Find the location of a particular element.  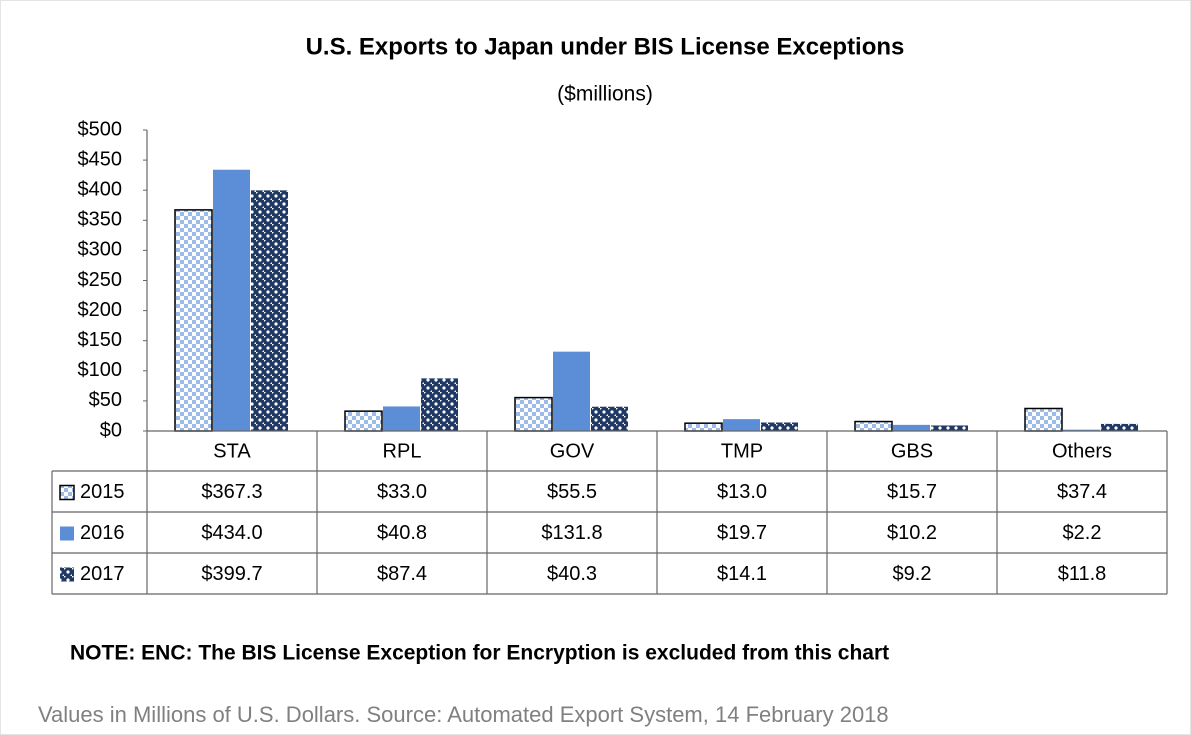

category-label: Others is located at coordinates (1082, 451).